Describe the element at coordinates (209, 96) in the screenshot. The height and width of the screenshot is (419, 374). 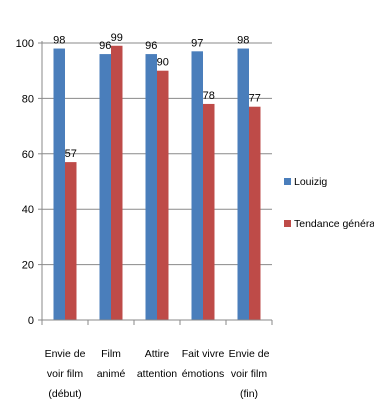
I see `data-label: 78` at that location.